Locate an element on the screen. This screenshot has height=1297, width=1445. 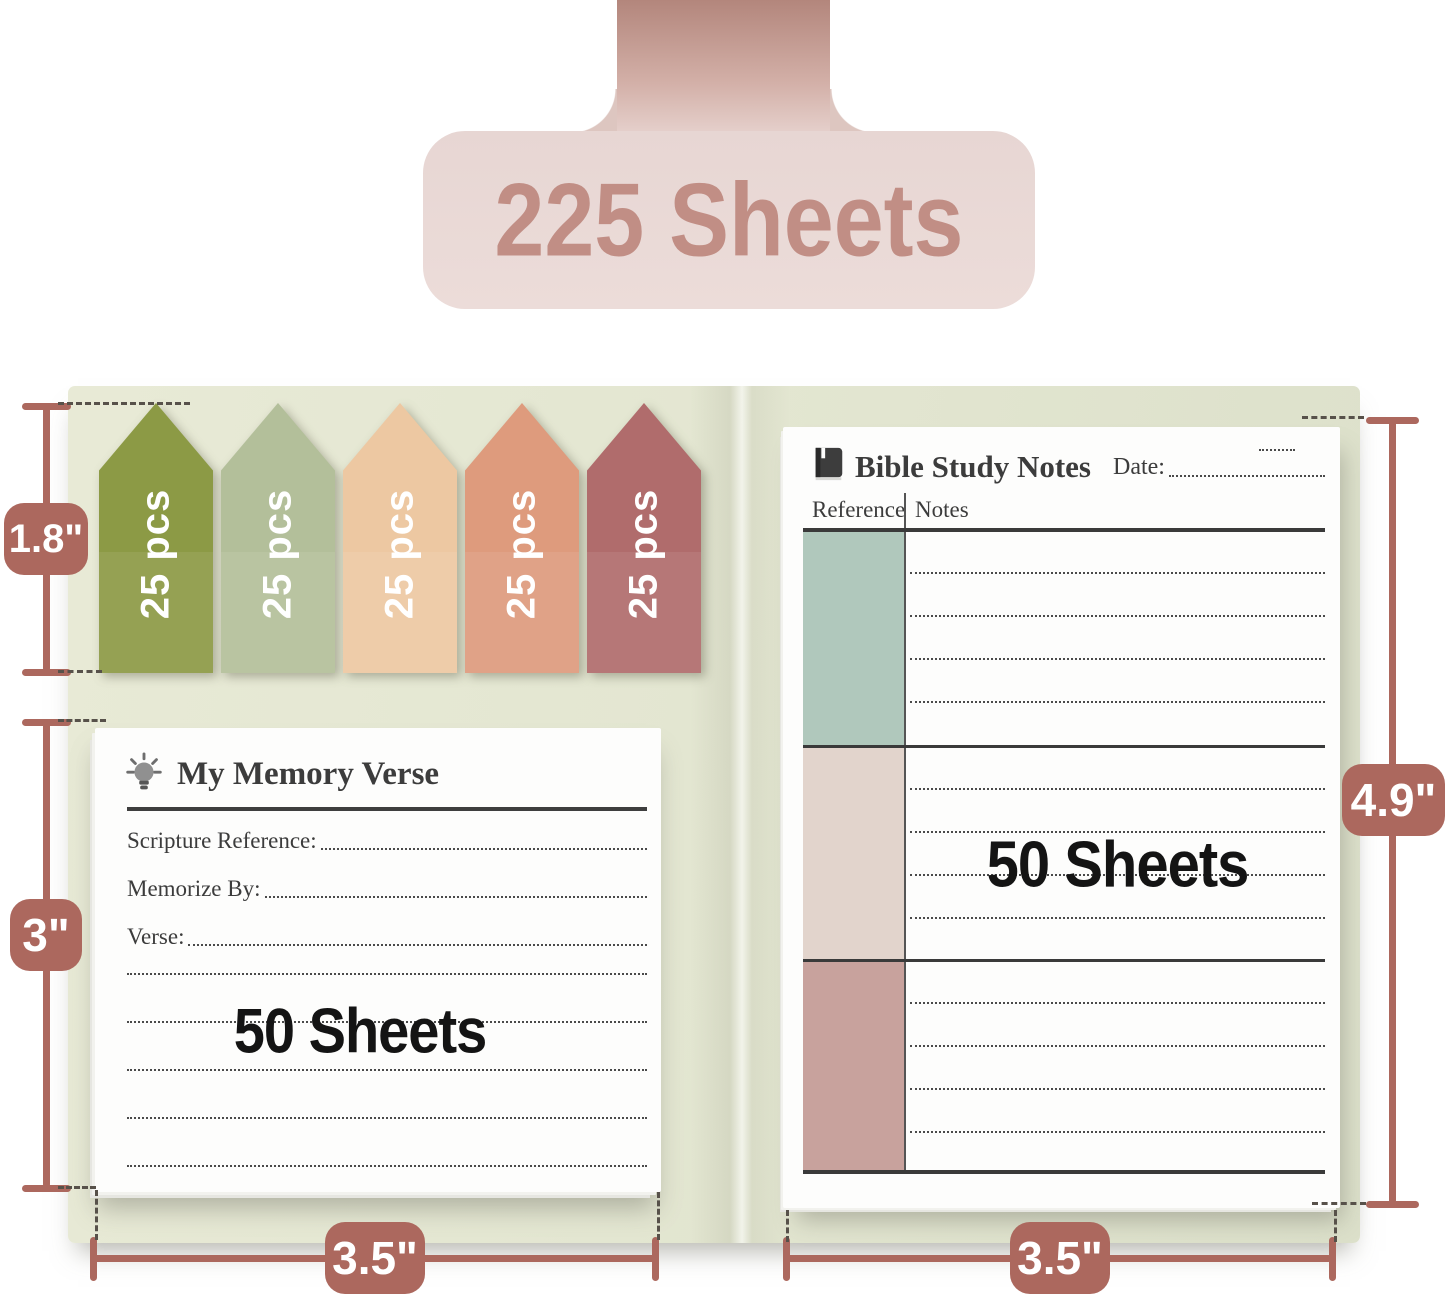
bible-pad-title: Bible Study Notes is located at coordinates (973, 466).